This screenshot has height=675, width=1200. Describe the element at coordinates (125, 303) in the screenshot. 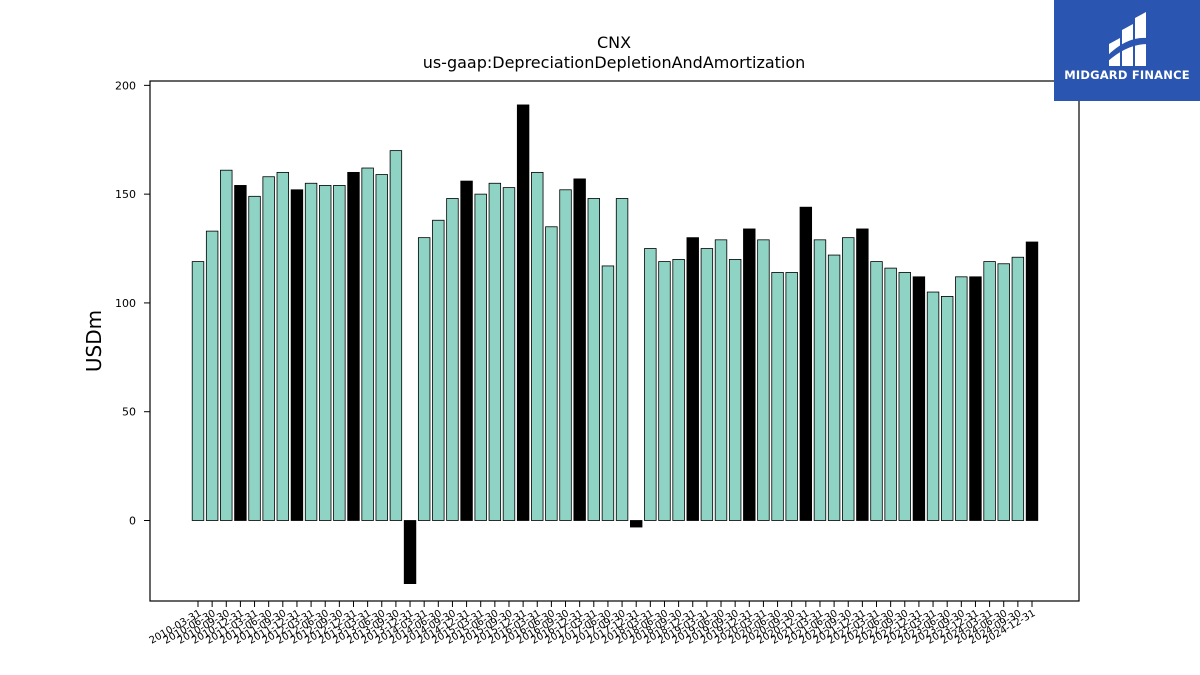

I see `y-tick-label: 100` at that location.